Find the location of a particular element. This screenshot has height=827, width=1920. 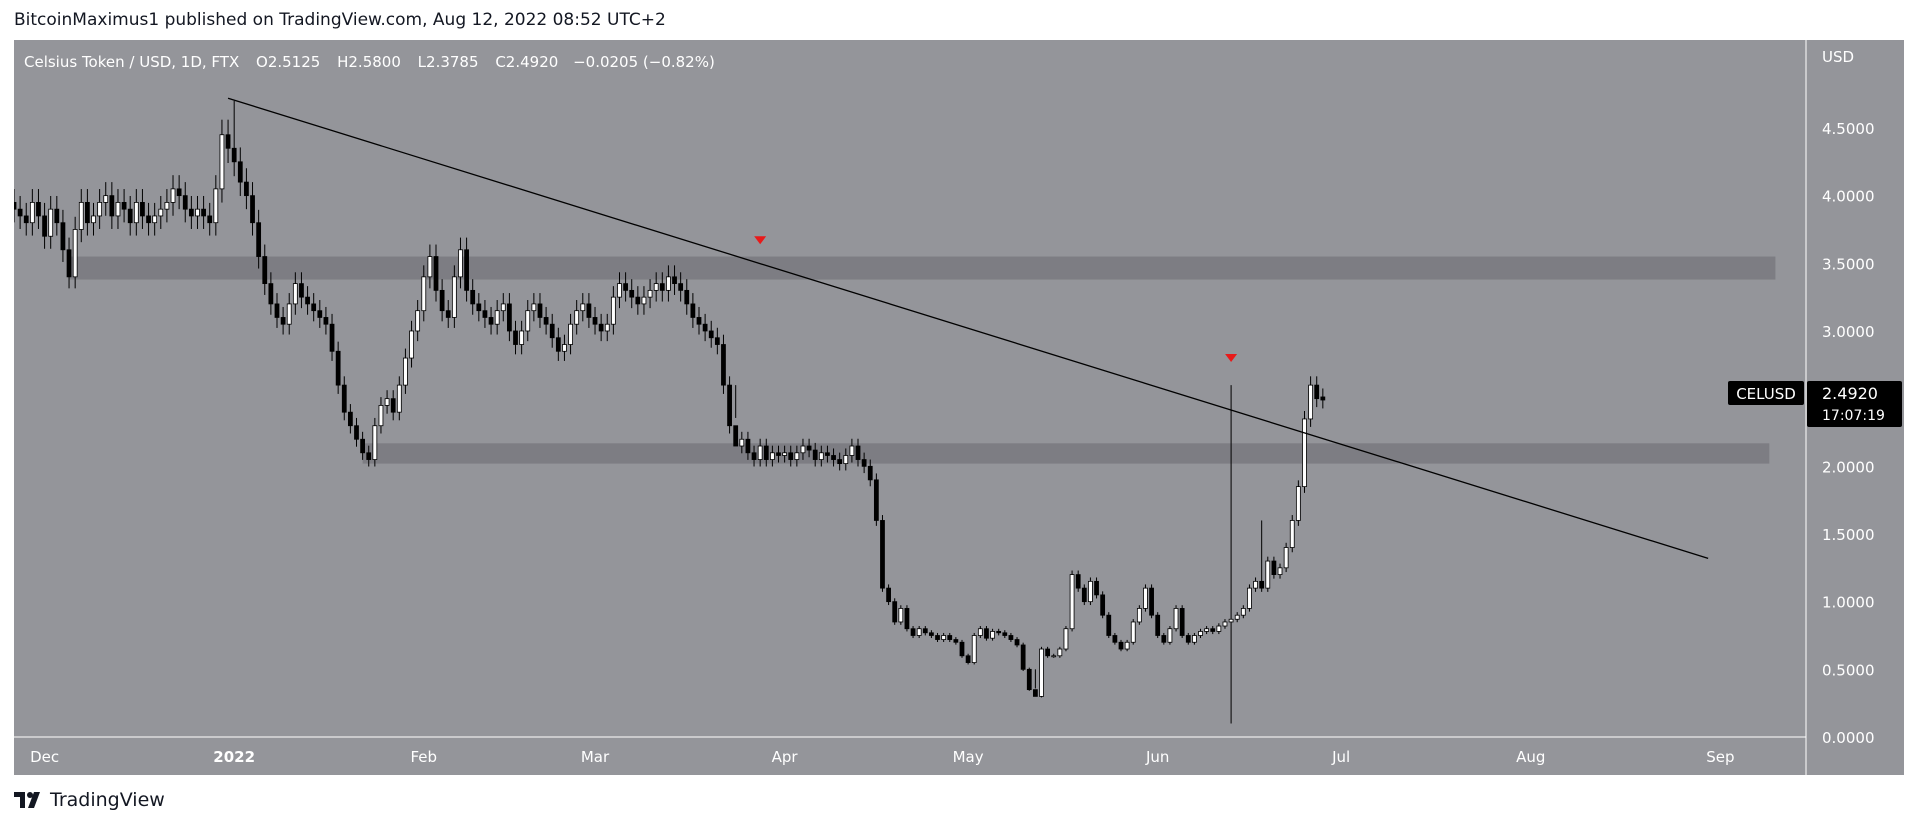

tradingview-footer: TradingView is located at coordinates (89, 800).